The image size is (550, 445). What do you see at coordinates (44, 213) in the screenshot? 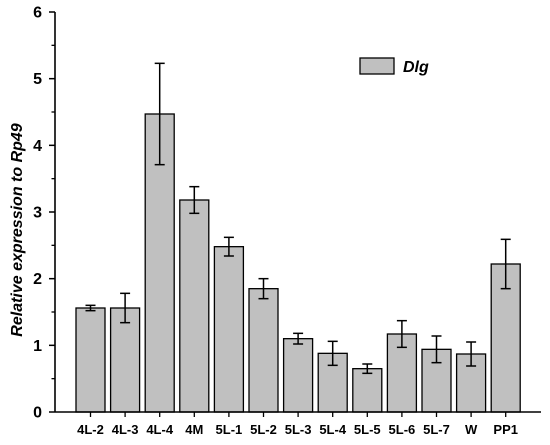
I see `y-ticks-group: 0 1 2 3 4 5 6` at bounding box center [44, 213].